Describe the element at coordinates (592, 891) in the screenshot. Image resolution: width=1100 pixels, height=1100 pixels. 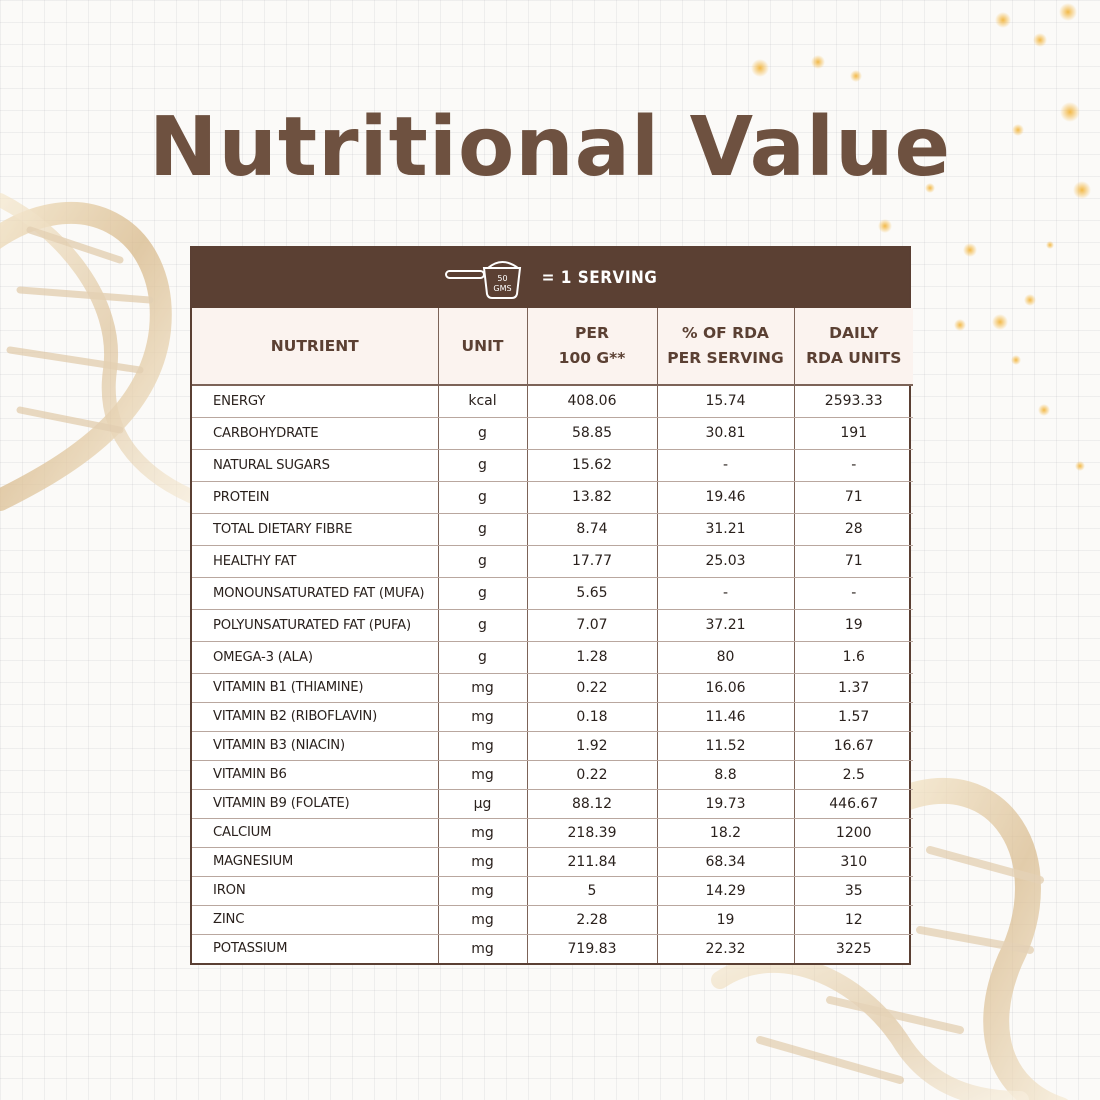
I see `per-100g-cell: 5` at that location.